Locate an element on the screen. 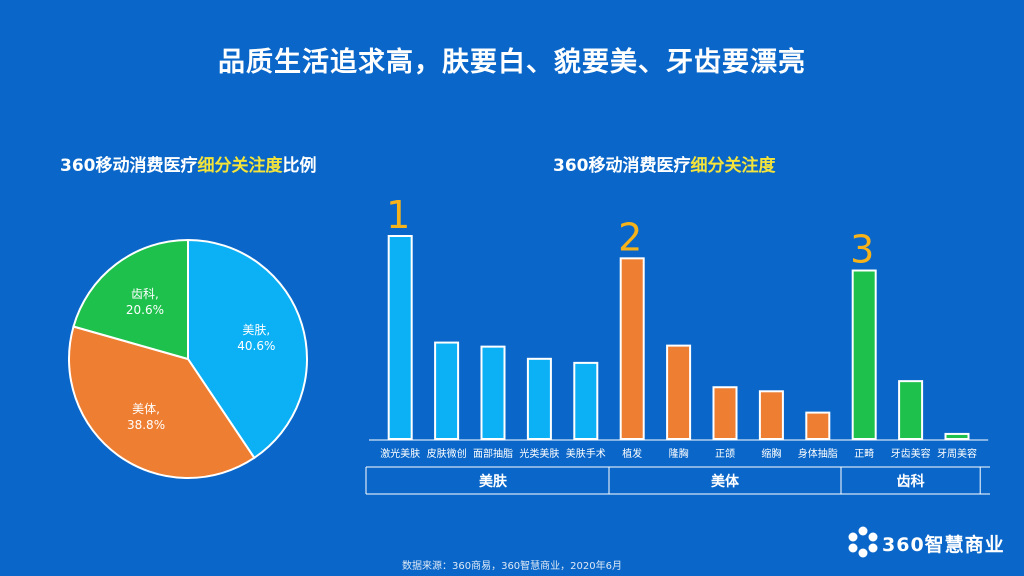 The height and width of the screenshot is (576, 1024). rank-number: 2 is located at coordinates (630, 237).